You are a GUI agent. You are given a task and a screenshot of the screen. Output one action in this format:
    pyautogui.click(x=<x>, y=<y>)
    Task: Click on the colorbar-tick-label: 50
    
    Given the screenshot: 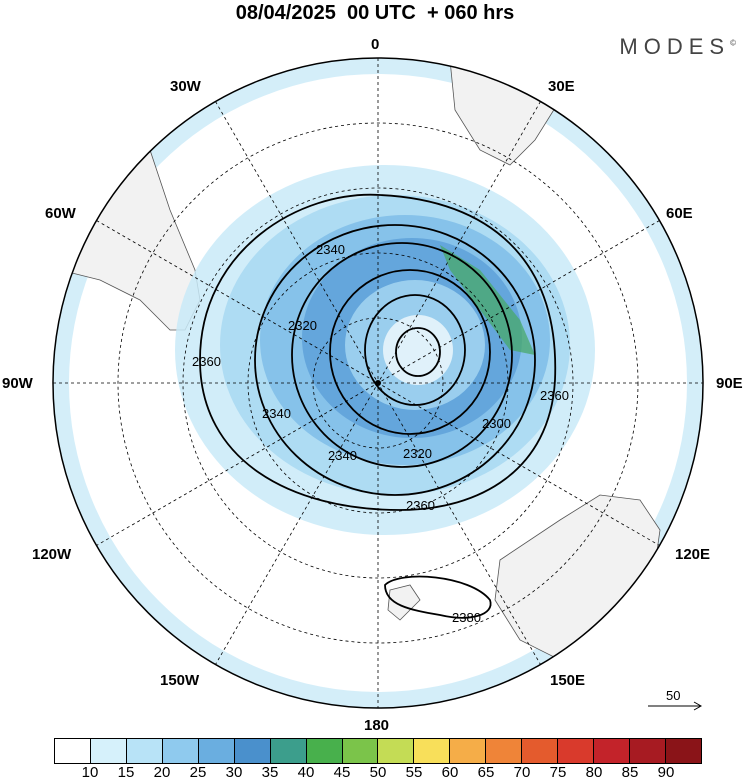 What is the action you would take?
    pyautogui.click(x=378, y=772)
    